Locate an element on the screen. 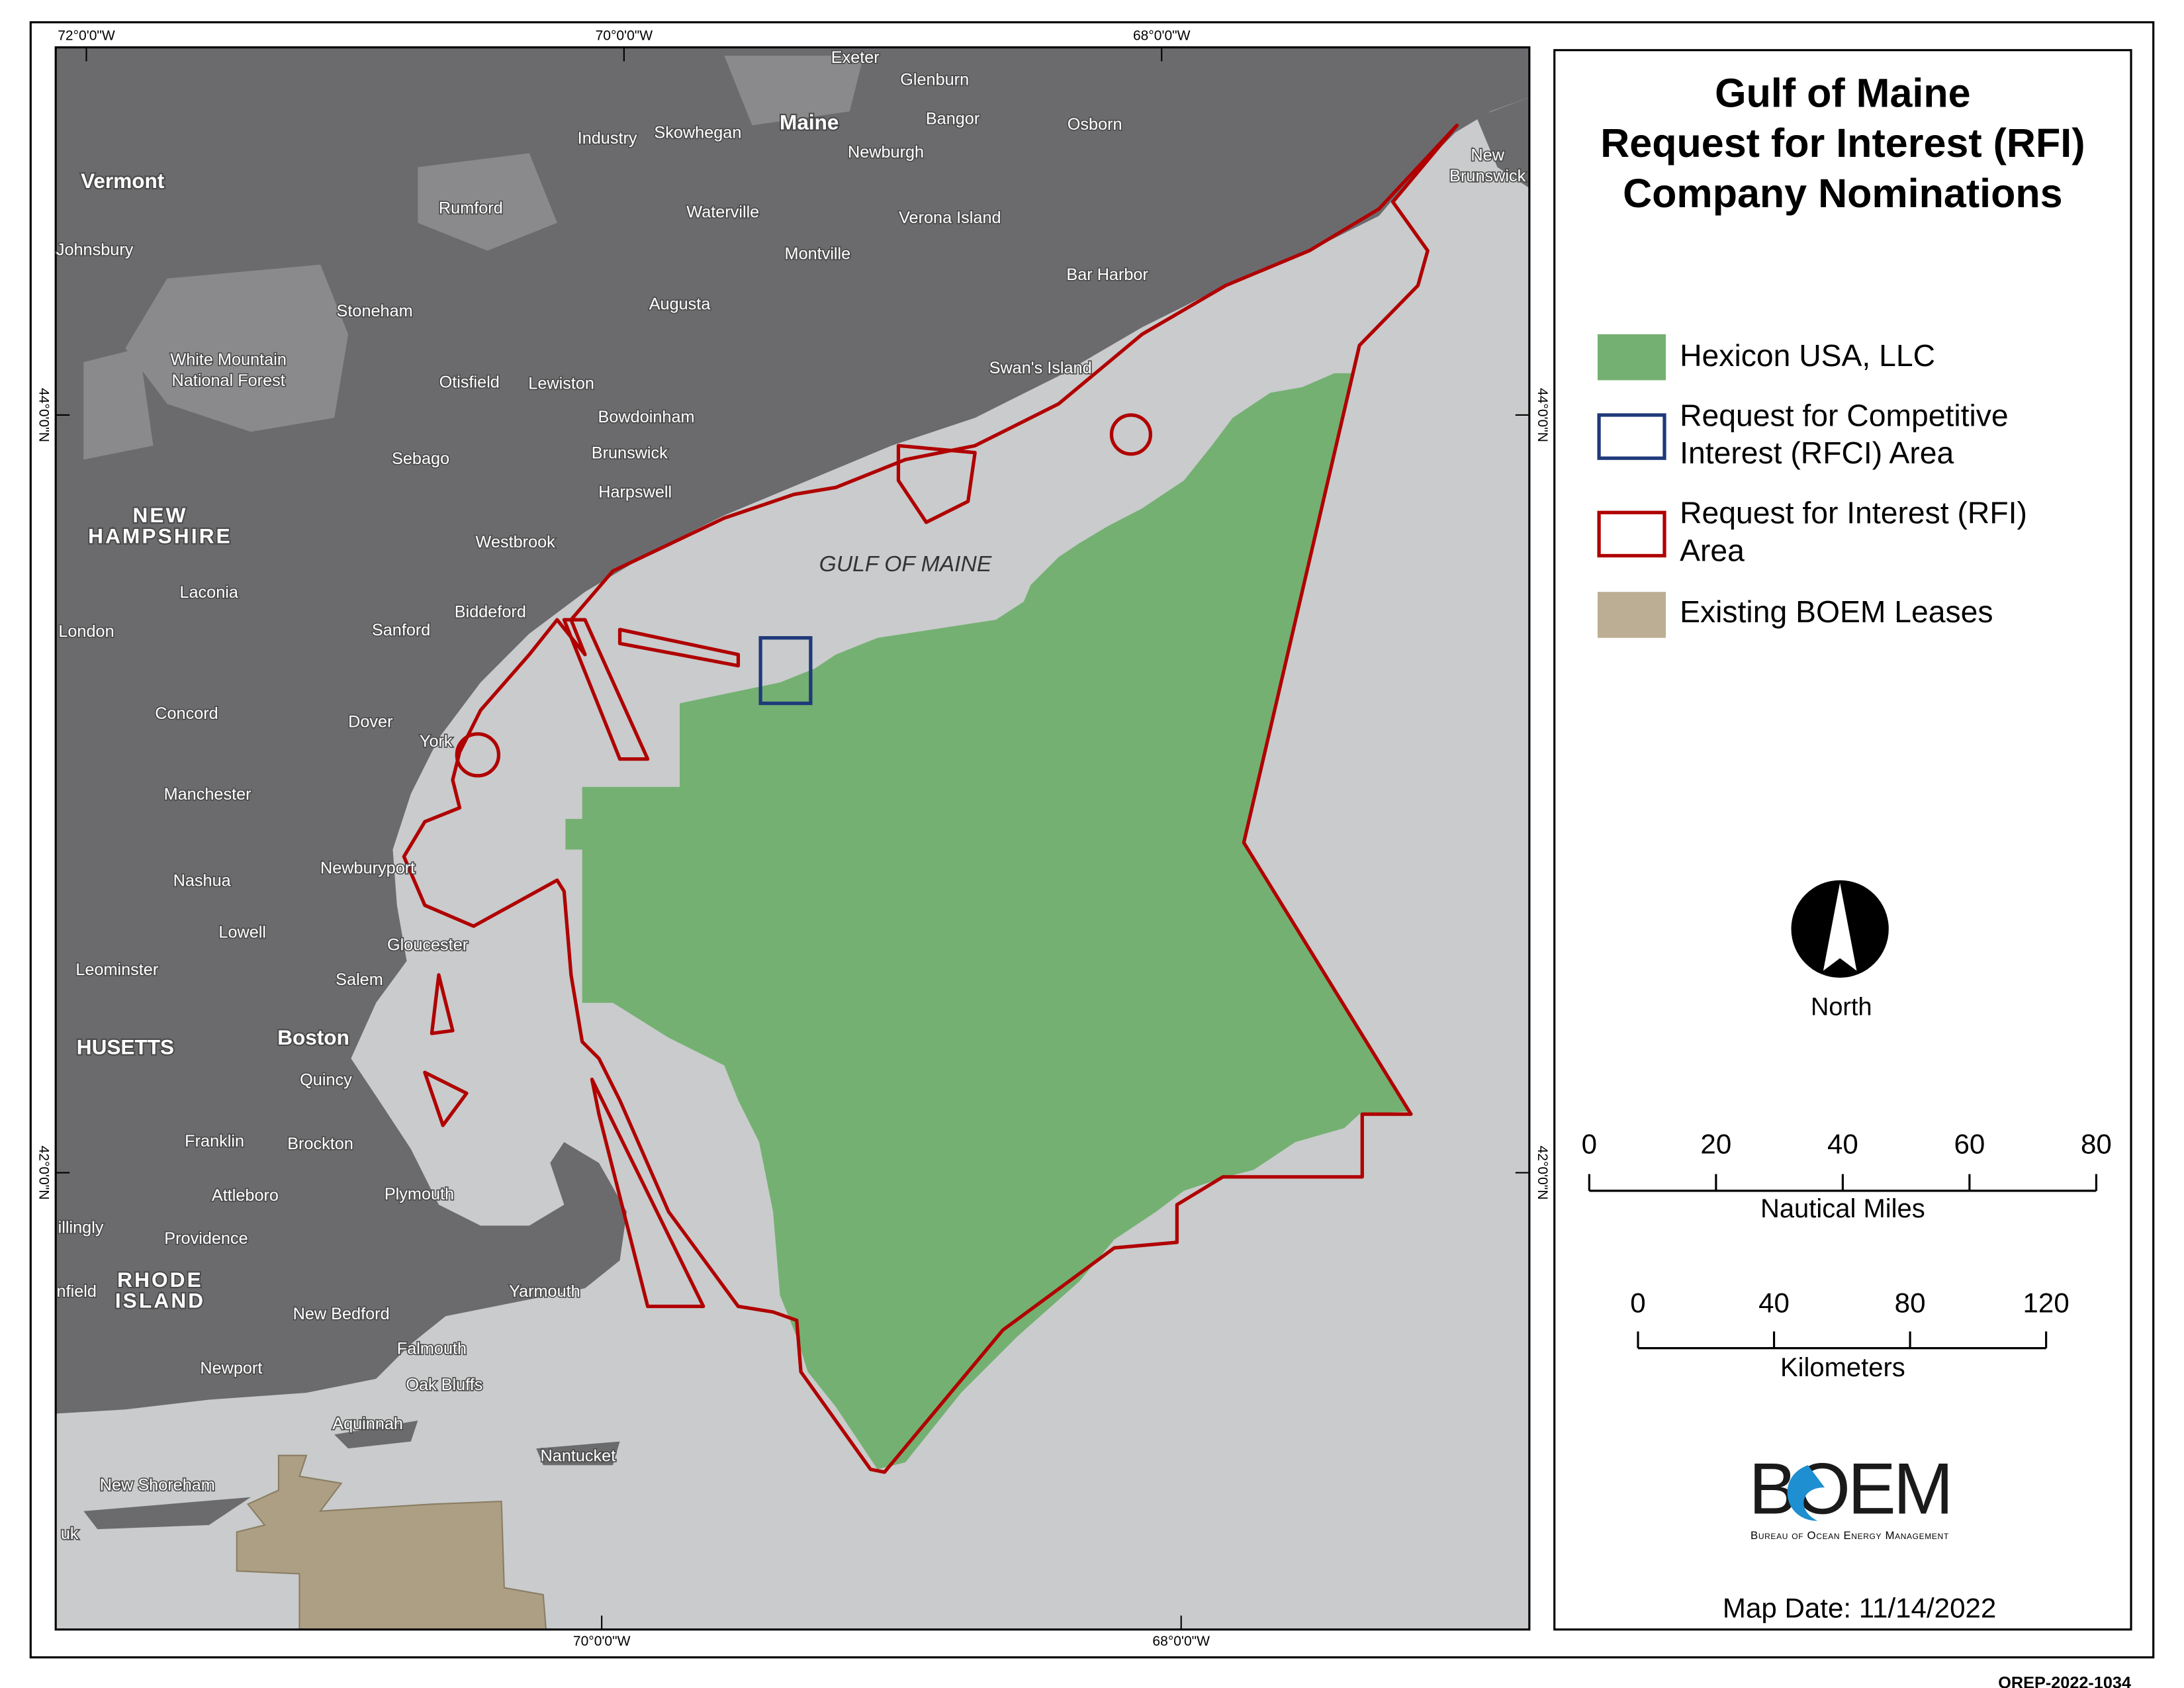  place-label: Laconia is located at coordinates (208, 592).